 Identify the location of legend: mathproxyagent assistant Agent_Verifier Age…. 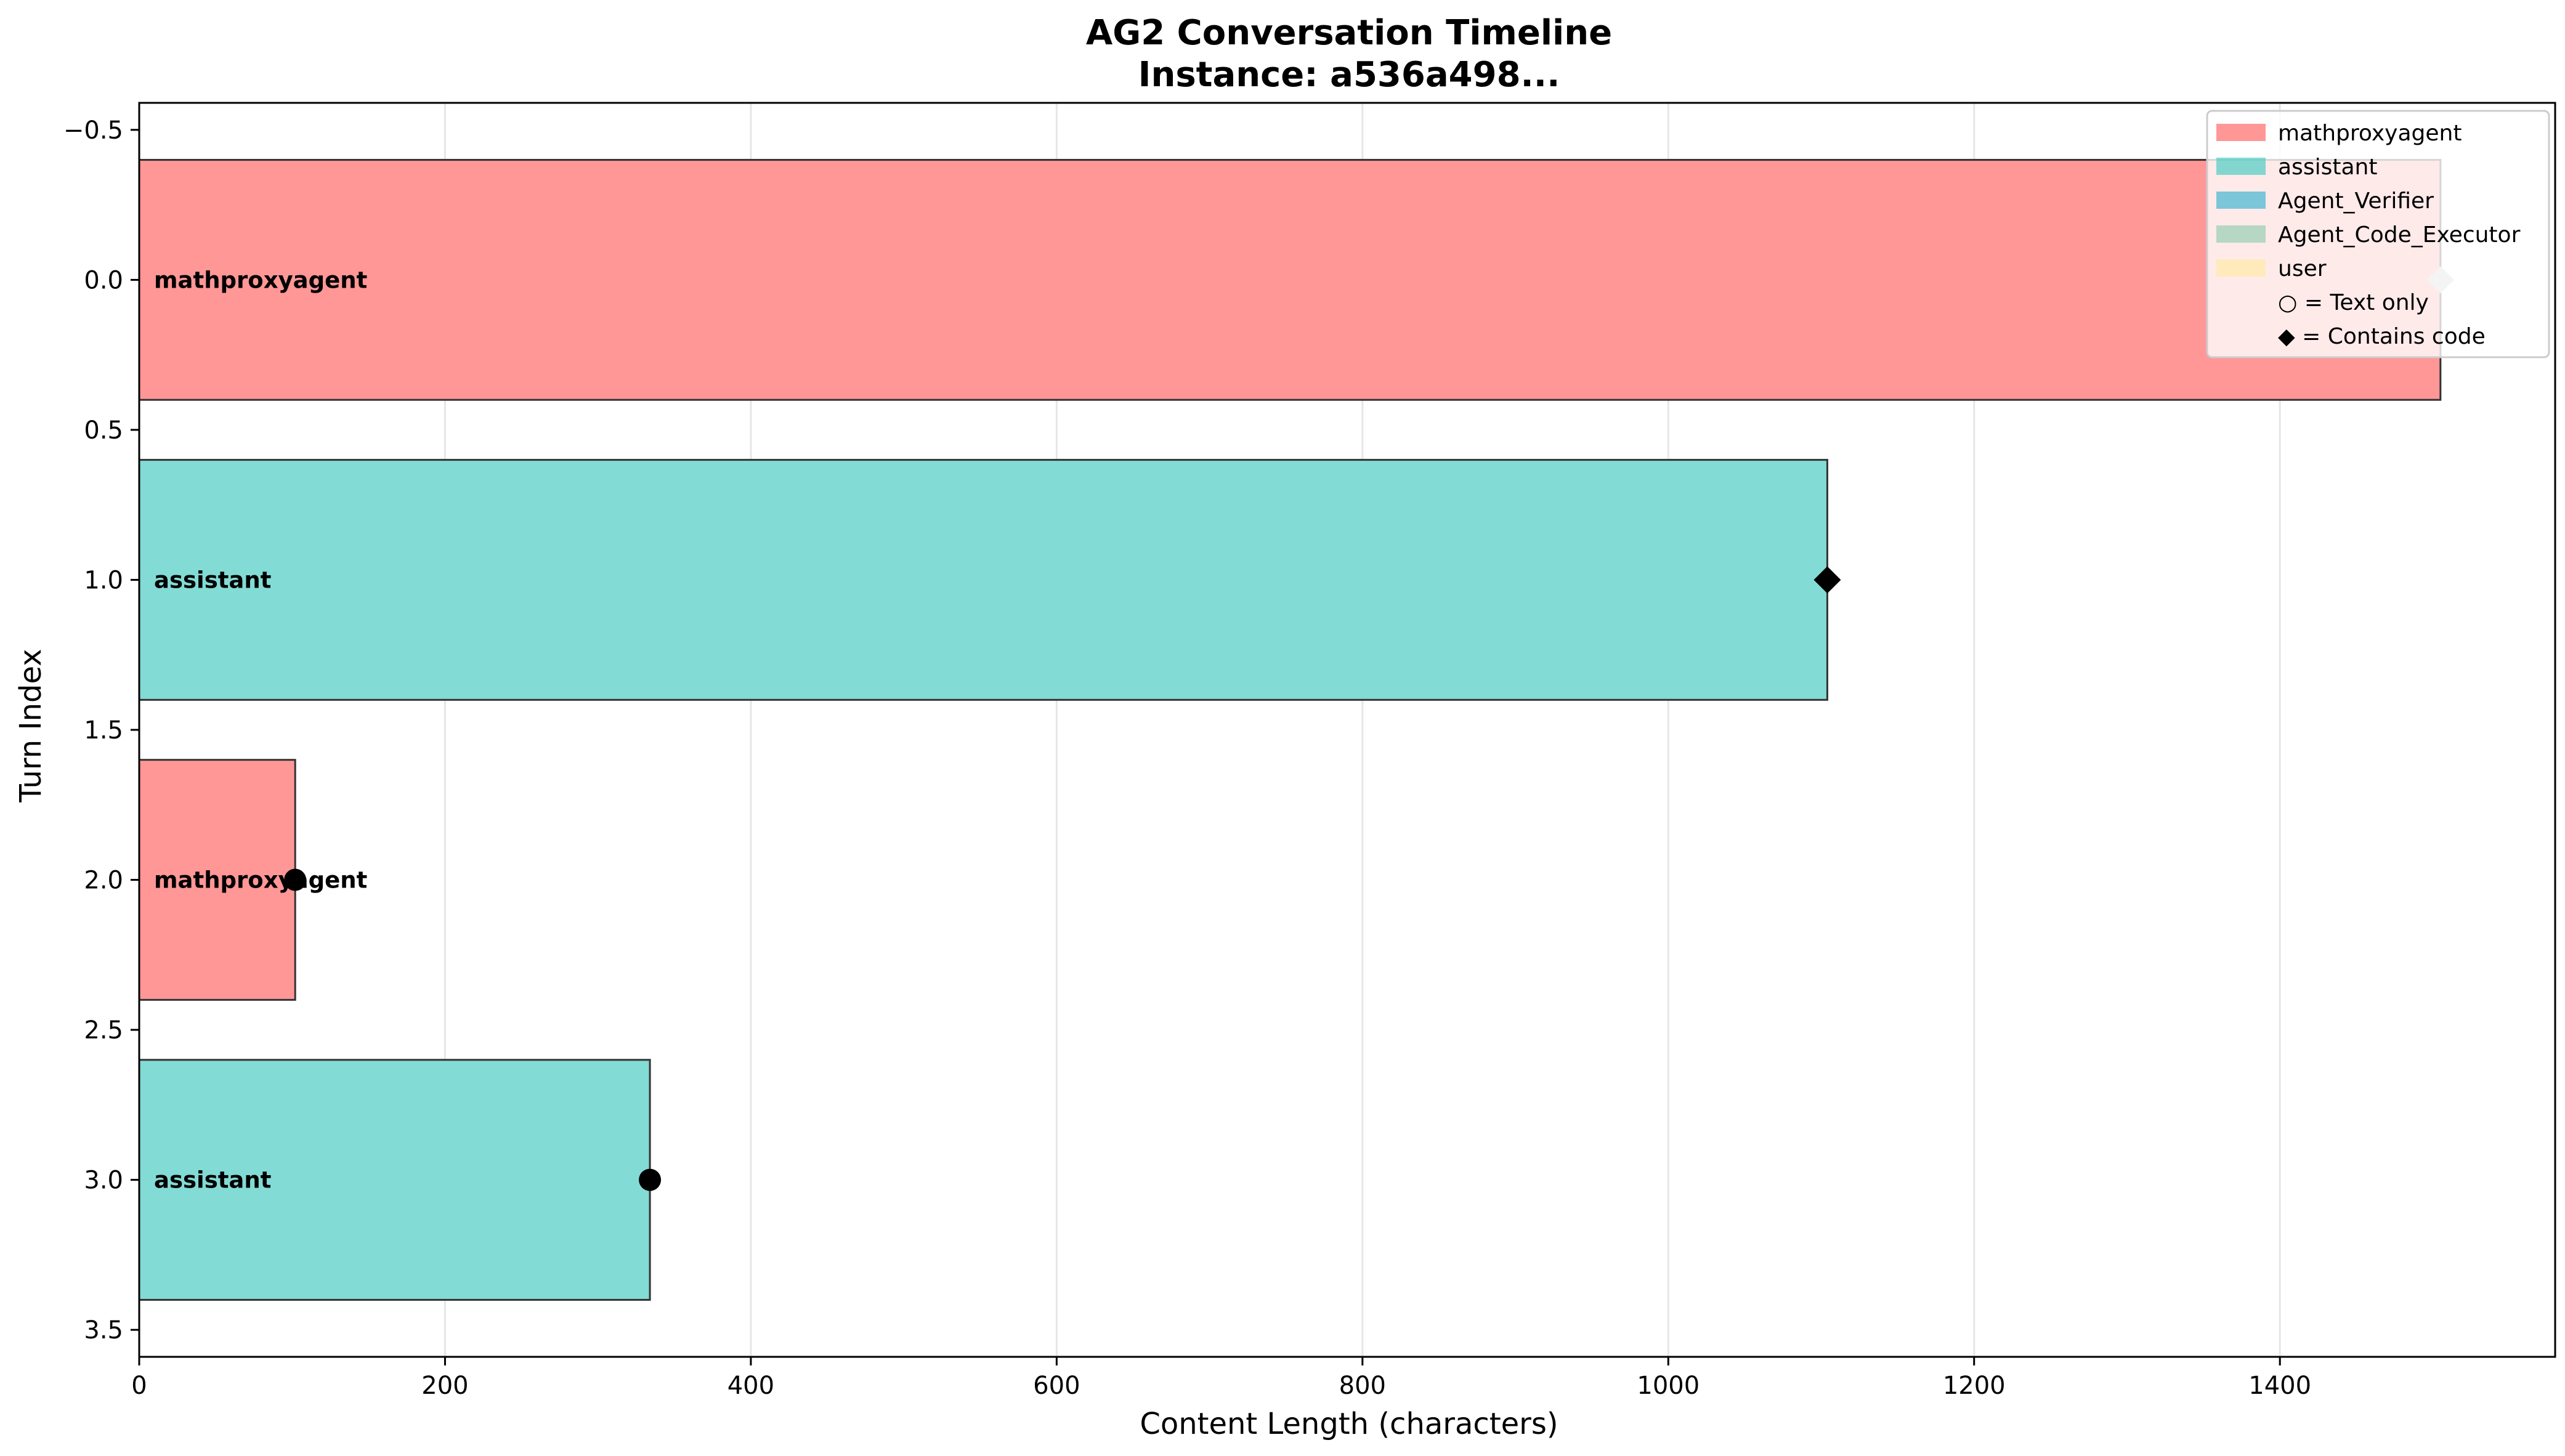
(2378, 234).